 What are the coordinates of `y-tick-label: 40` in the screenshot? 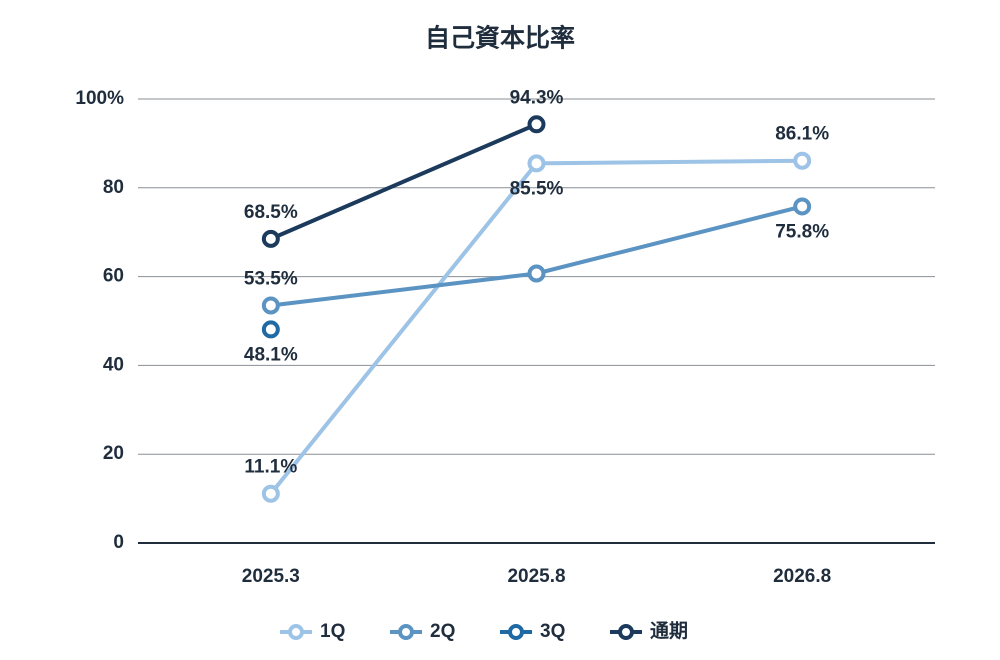 It's located at (113, 364).